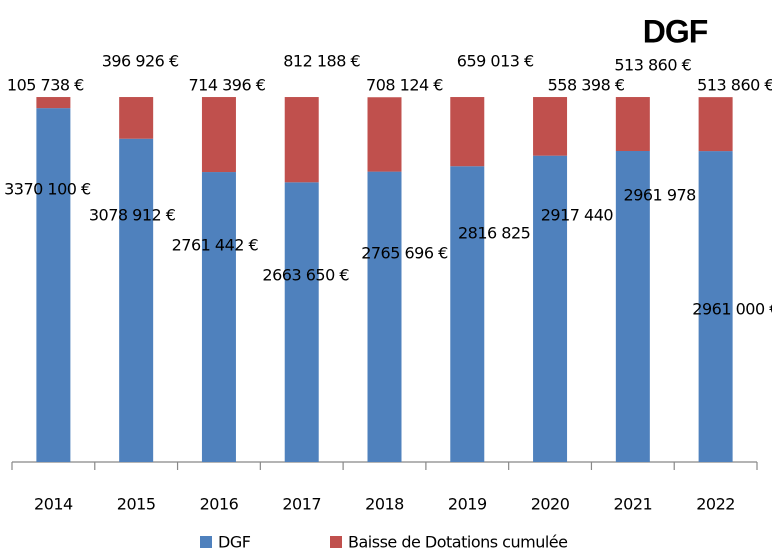 Image resolution: width=772 pixels, height=555 pixels. What do you see at coordinates (47, 189) in the screenshot?
I see `data-label: 3370 100 €` at bounding box center [47, 189].